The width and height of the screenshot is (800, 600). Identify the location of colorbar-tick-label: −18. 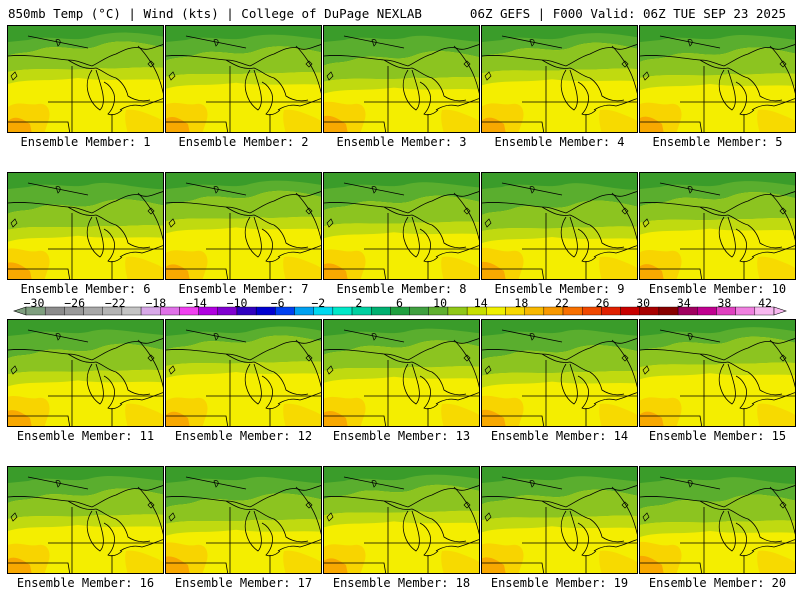
(156, 303).